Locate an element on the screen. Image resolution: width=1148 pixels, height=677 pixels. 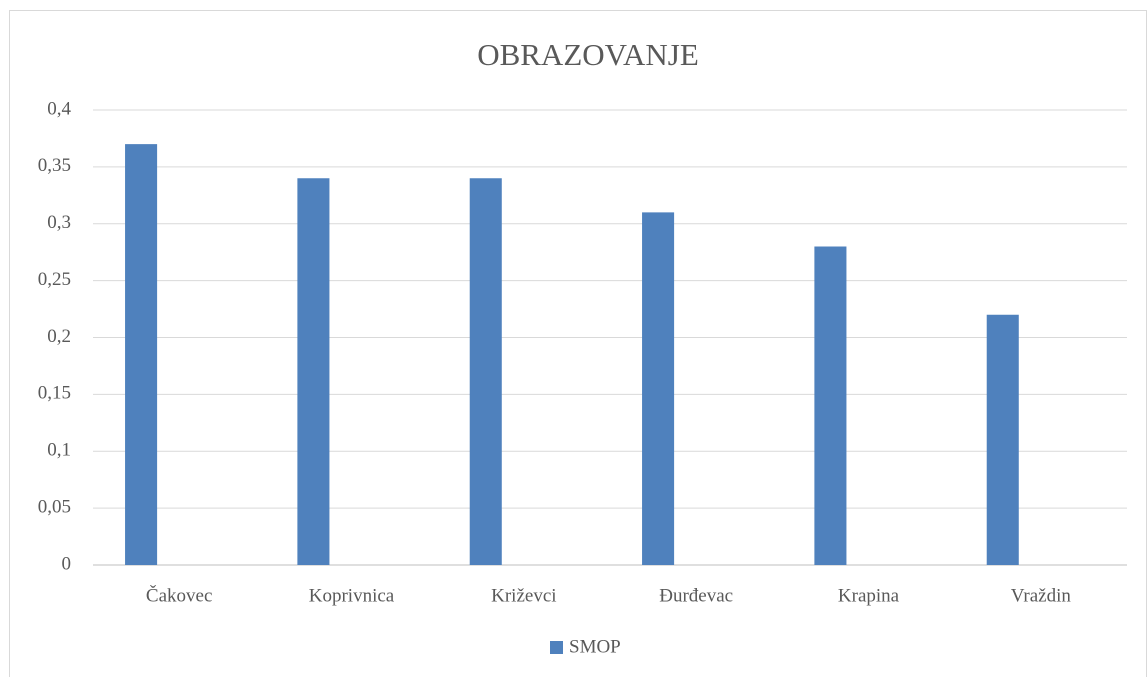
y-tick-label: 0,2 is located at coordinates (59, 336).